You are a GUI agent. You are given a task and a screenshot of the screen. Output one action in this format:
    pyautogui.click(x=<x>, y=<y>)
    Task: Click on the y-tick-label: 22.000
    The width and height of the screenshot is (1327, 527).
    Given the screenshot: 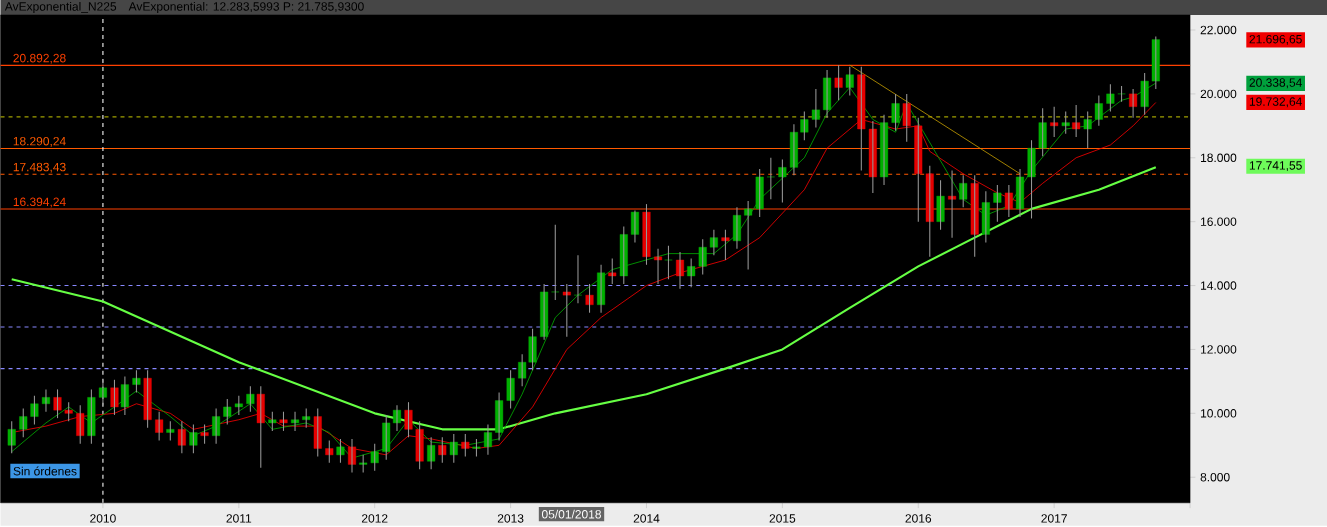 What is the action you would take?
    pyautogui.click(x=1218, y=30)
    